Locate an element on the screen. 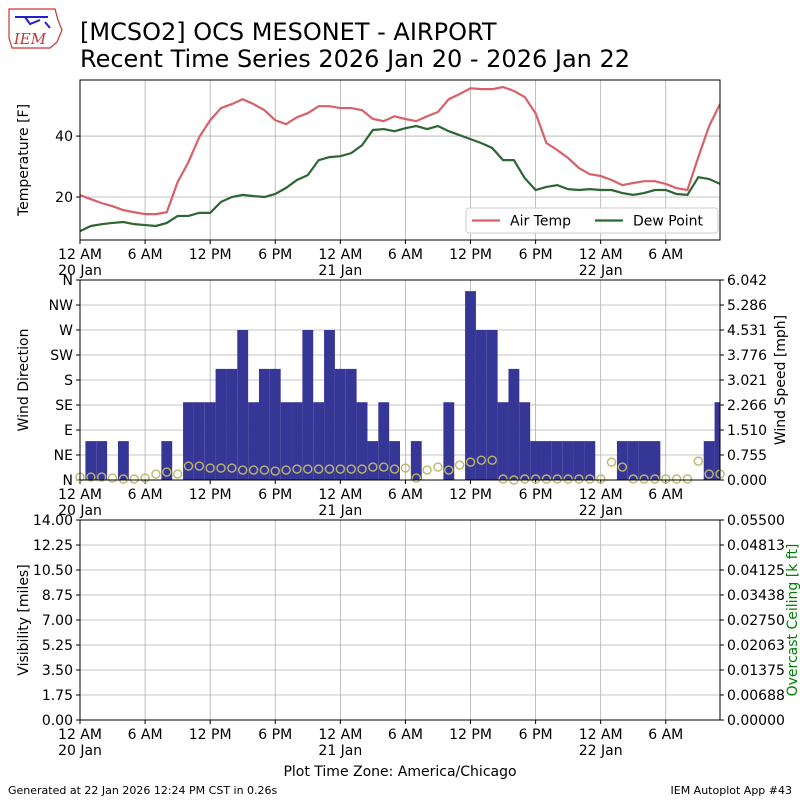  x-tick-sublabel: 21 Jan is located at coordinates (340, 271).